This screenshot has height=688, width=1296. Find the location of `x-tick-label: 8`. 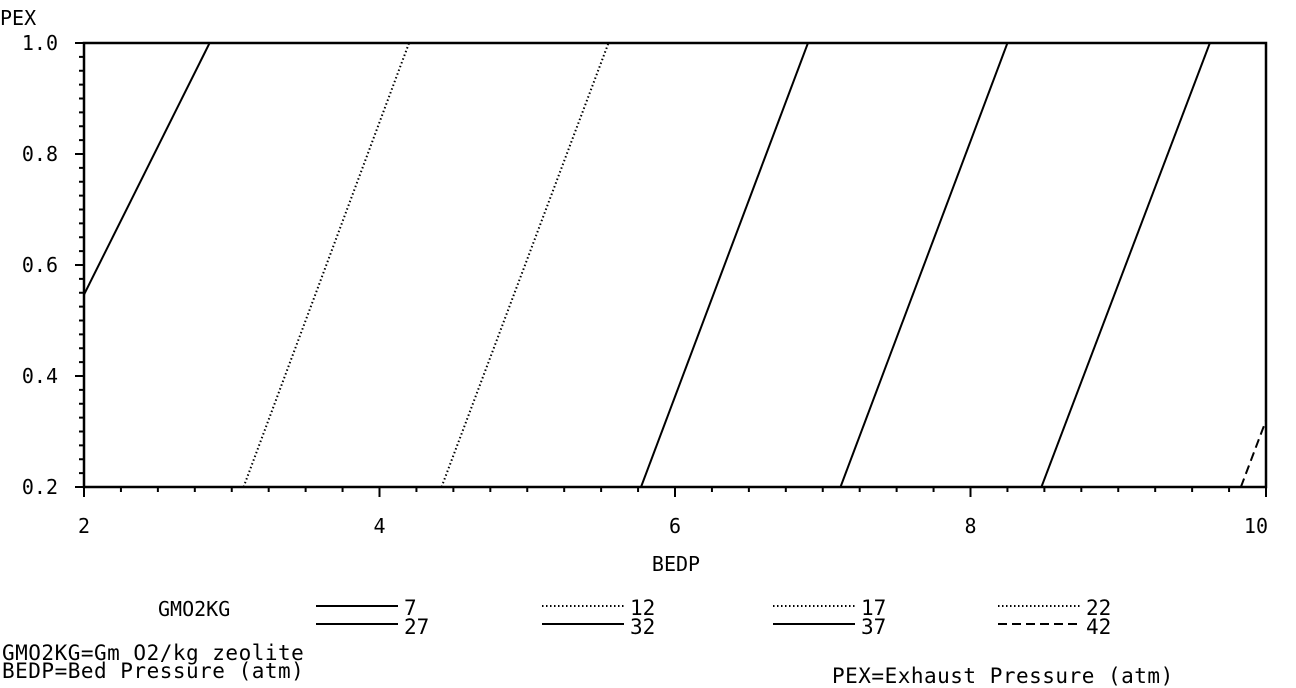

x-tick-label: 8 is located at coordinates (970, 526).